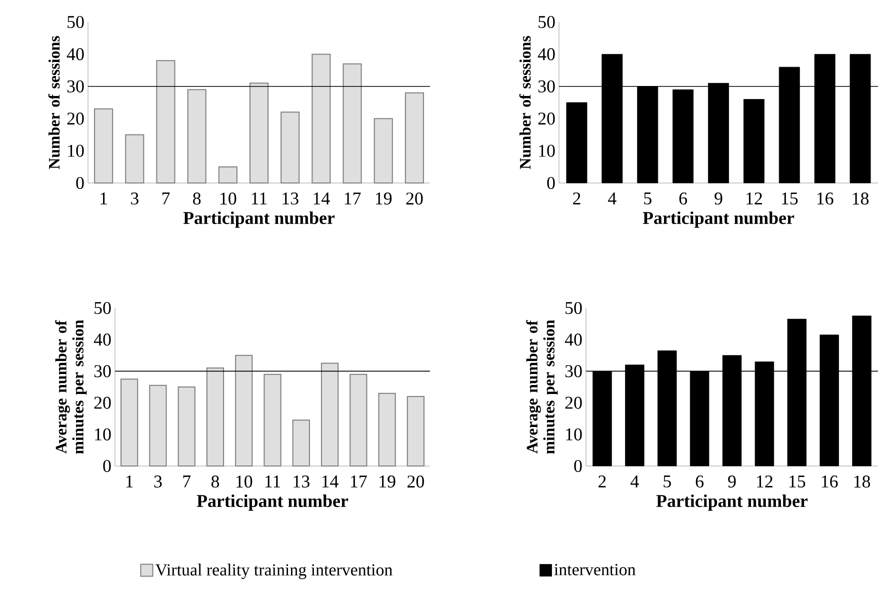 The width and height of the screenshot is (888, 606). What do you see at coordinates (595, 570) in the screenshot?
I see `legend-label: intervention` at bounding box center [595, 570].